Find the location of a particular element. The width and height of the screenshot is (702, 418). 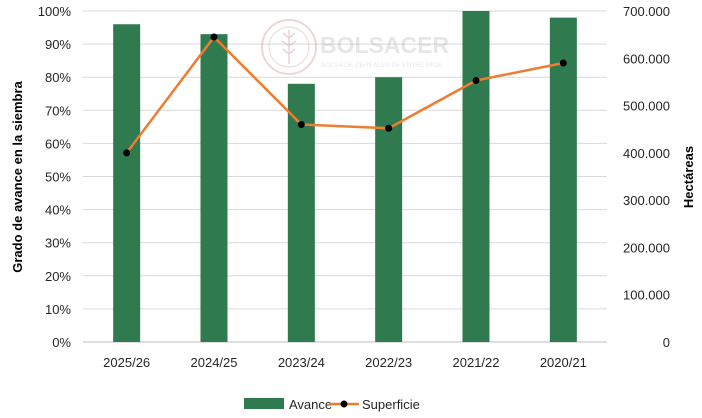

x-tick-label: 2025/26 is located at coordinates (126, 362).